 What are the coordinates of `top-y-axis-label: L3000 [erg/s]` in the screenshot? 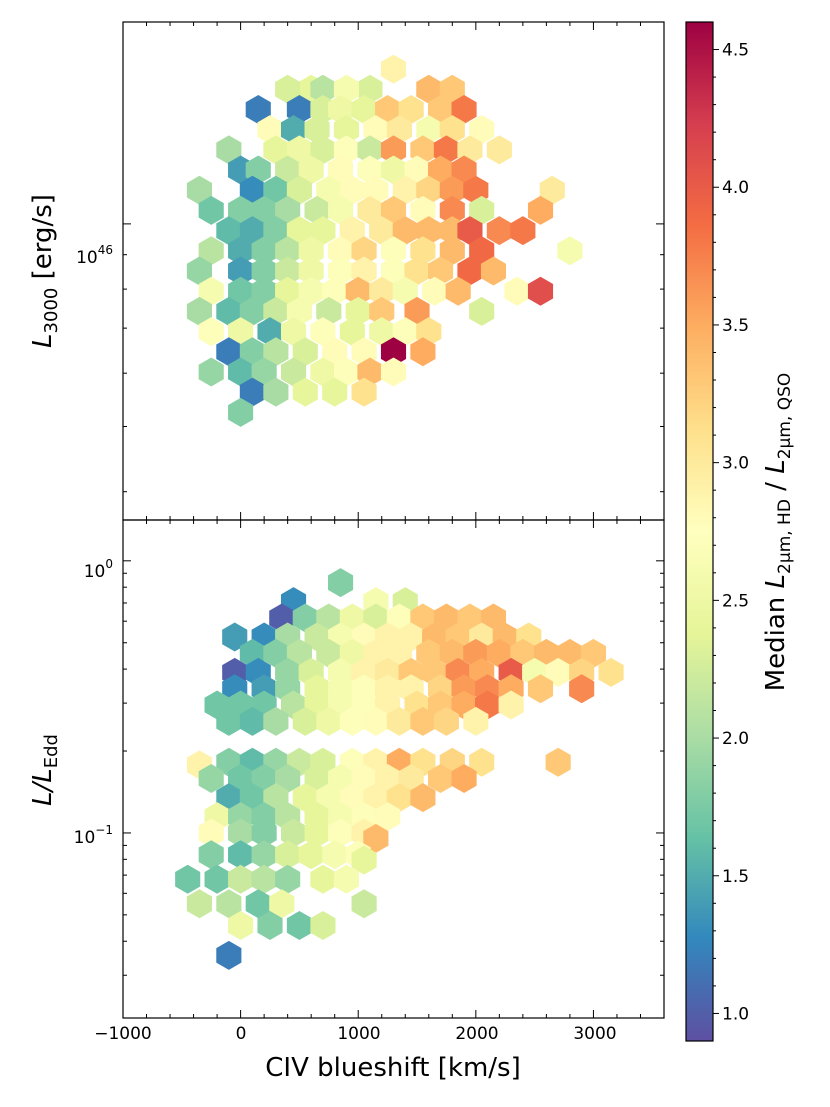 It's located at (45, 271).